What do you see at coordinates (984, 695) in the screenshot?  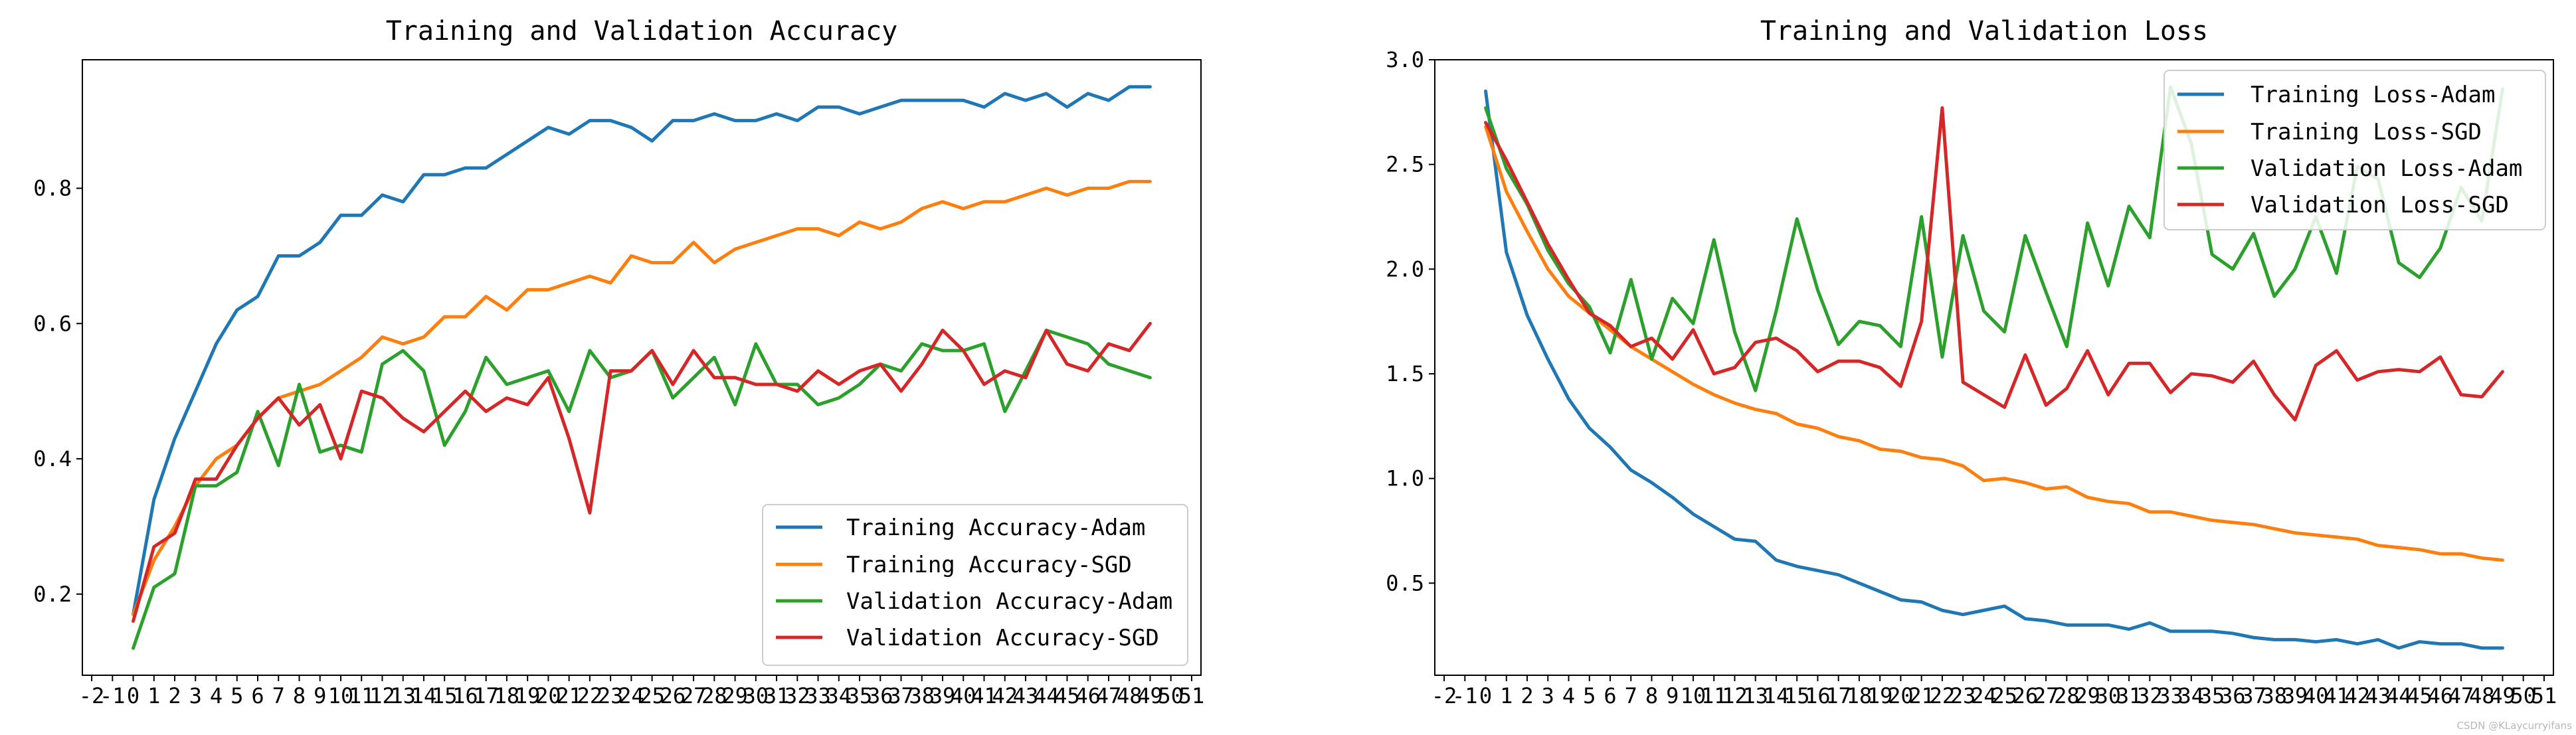 I see `accuracy-x-tick-label: 41` at bounding box center [984, 695].